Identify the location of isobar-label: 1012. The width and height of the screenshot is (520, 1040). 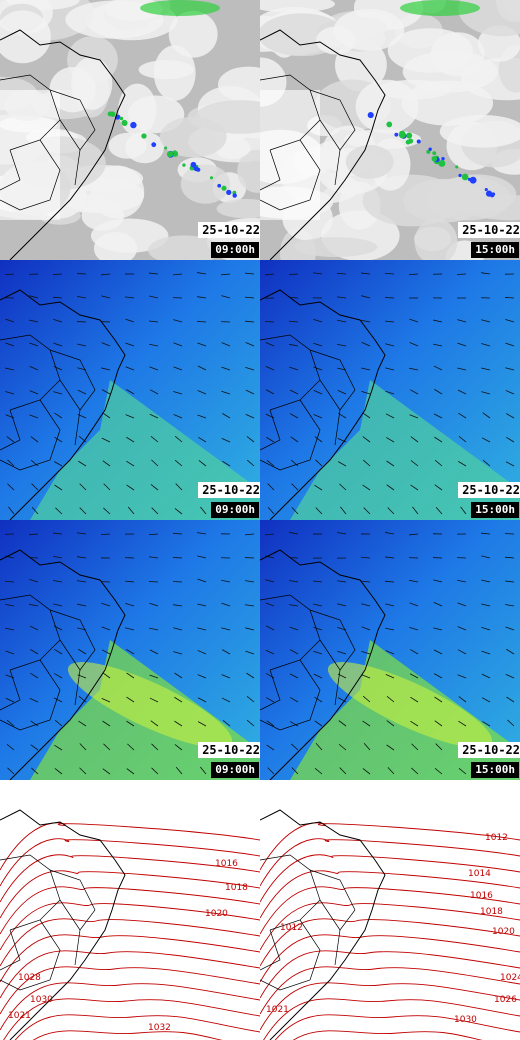
(291, 928).